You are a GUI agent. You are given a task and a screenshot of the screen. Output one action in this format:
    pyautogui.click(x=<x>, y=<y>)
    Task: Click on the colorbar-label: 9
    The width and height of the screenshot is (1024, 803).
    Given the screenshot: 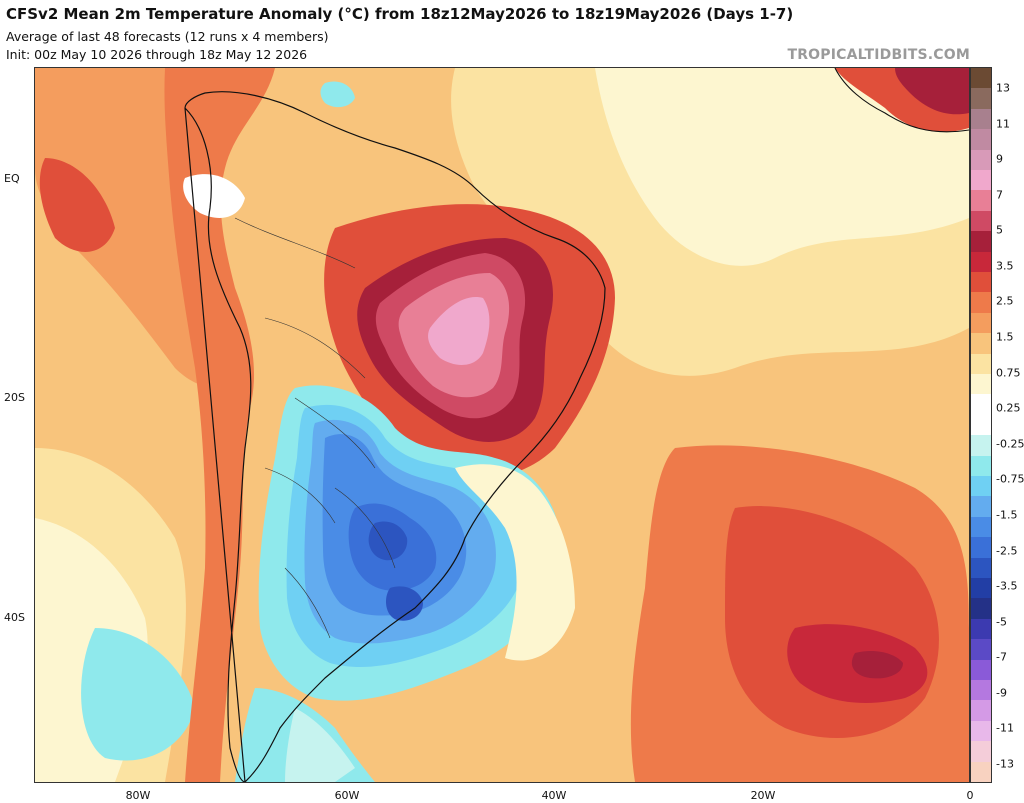 What is the action you would take?
    pyautogui.click(x=999, y=159)
    